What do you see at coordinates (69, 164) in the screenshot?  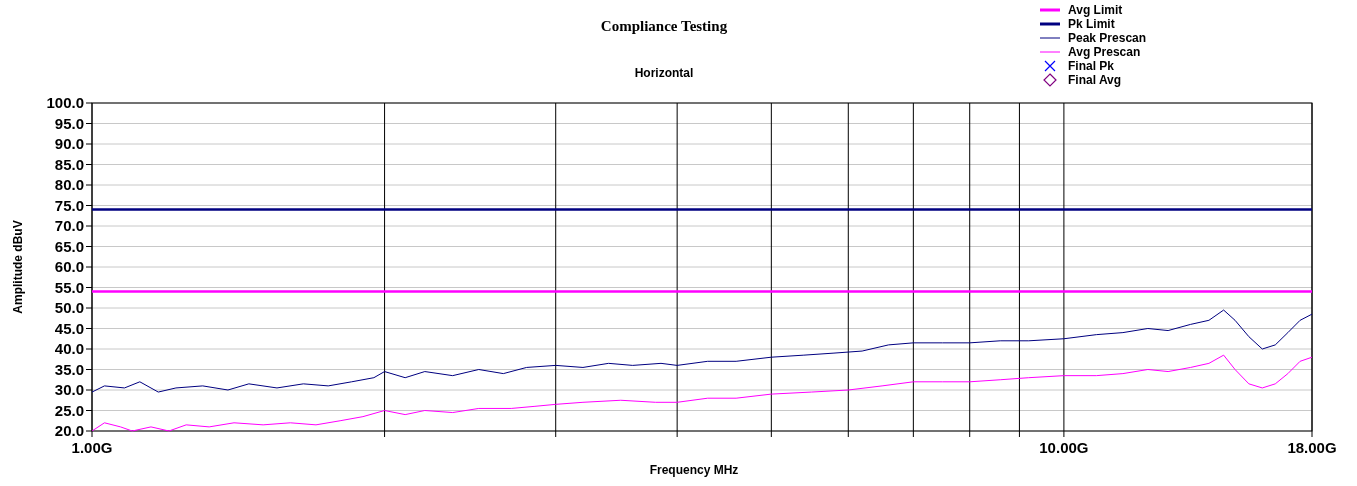 I see `y-tick-label: 85.0` at bounding box center [69, 164].